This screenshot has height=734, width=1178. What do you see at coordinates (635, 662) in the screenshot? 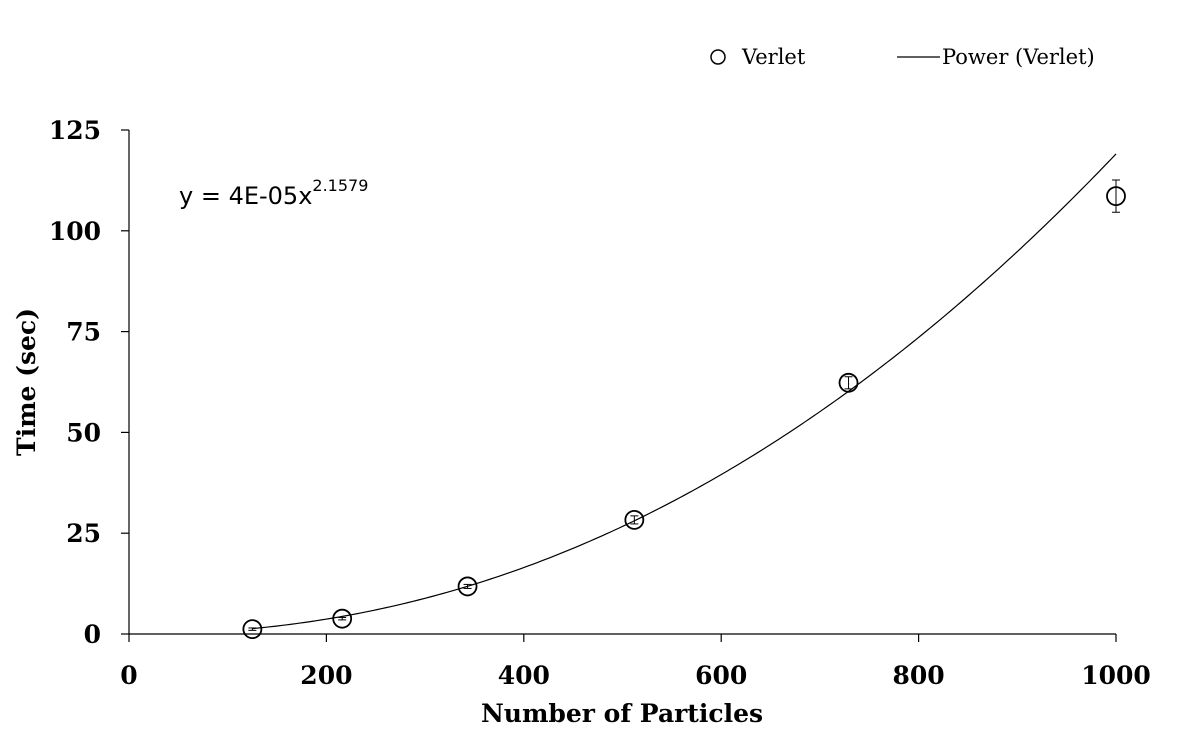
I see `x-ticks: 0 200 400 600 800 1000` at bounding box center [635, 662].